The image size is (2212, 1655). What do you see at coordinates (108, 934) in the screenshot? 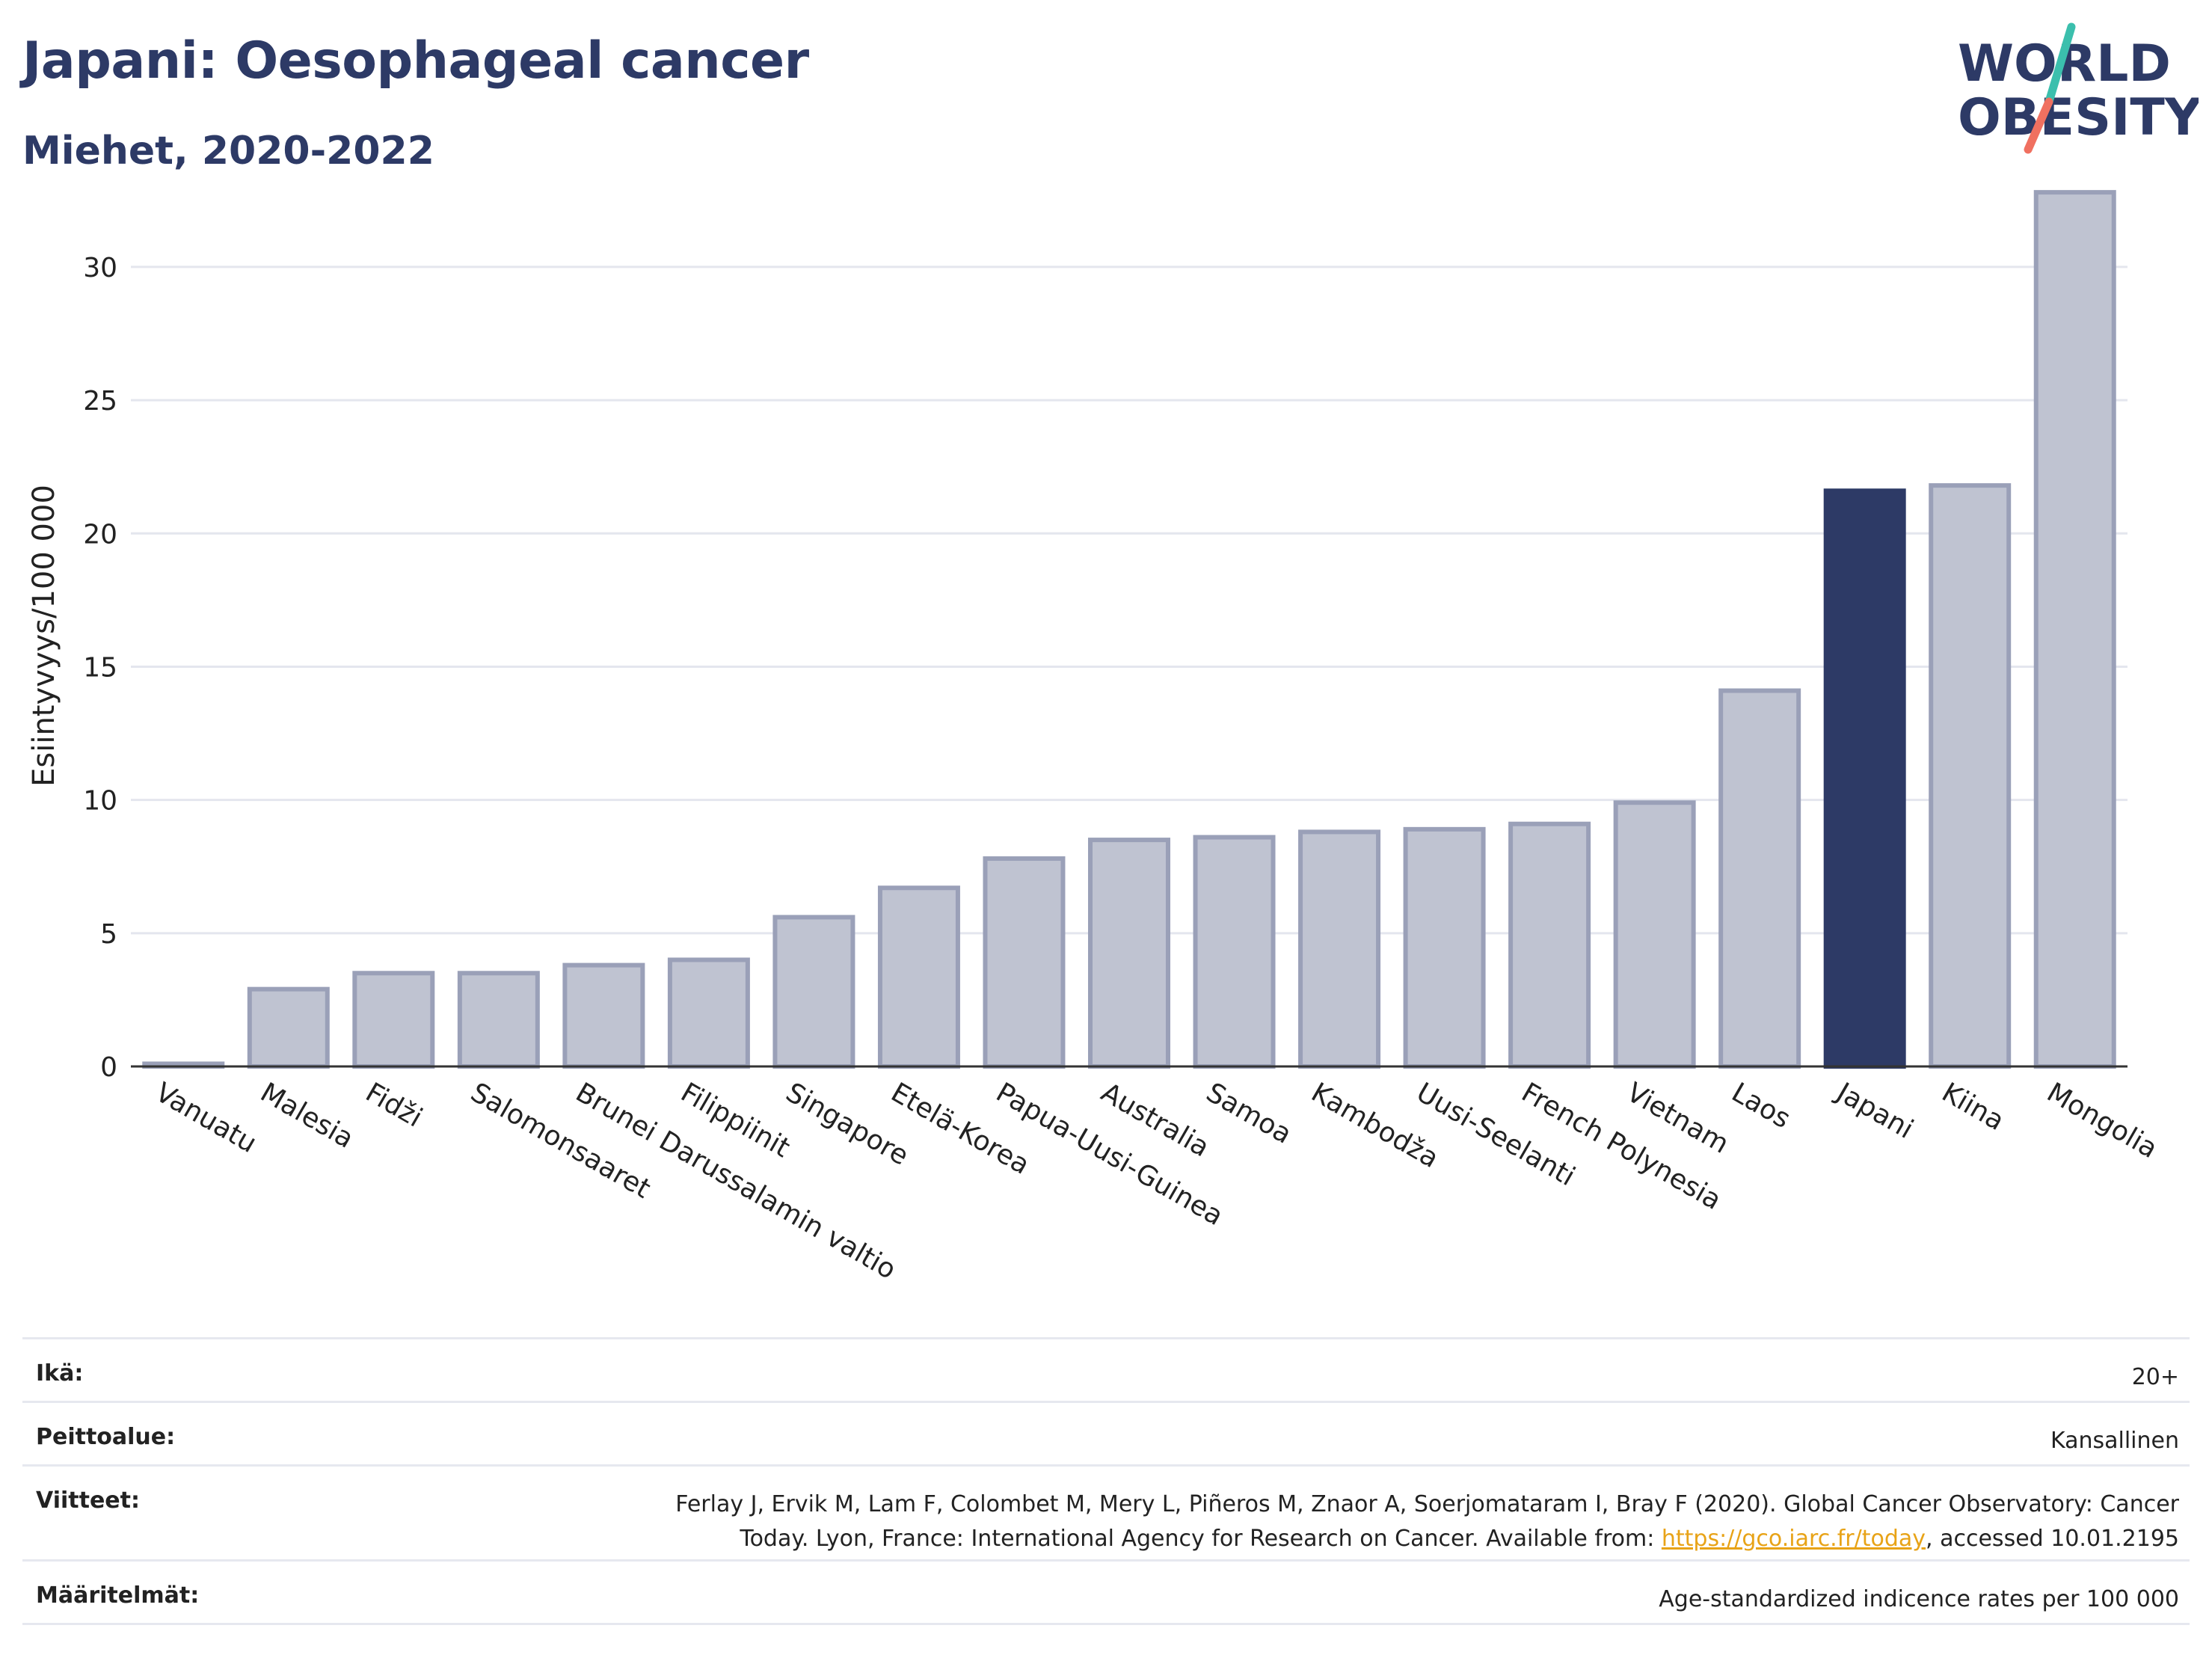
I see `y-tick-label: 5` at bounding box center [108, 934].